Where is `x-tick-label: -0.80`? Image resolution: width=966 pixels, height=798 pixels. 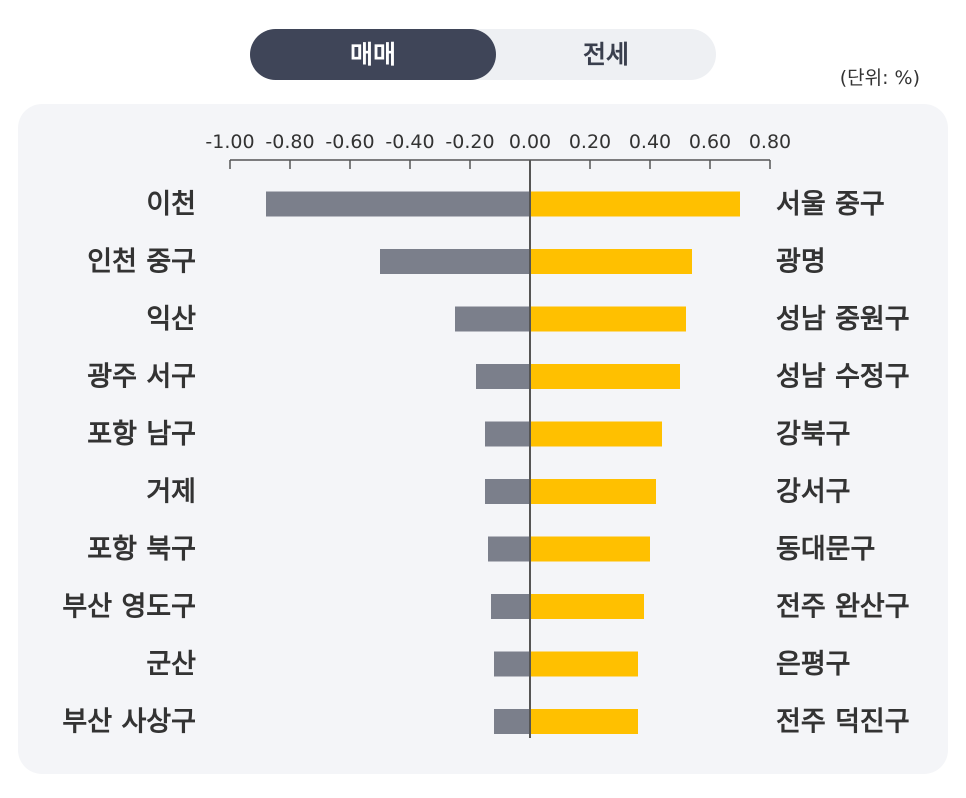
x-tick-label: -0.80 is located at coordinates (289, 142).